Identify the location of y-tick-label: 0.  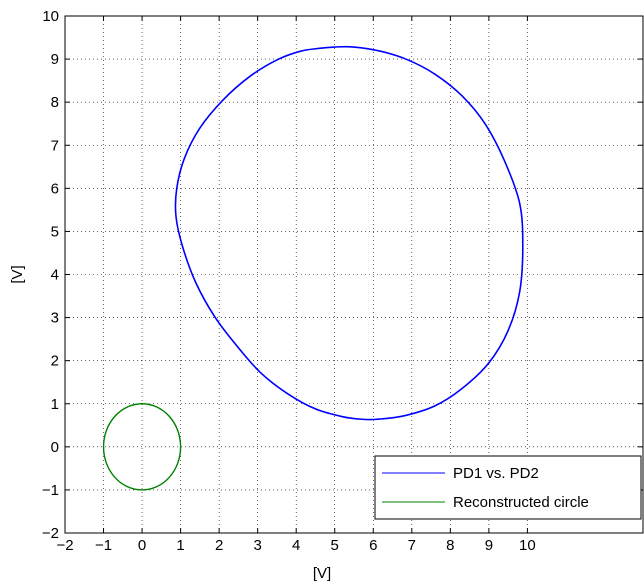
(55, 447).